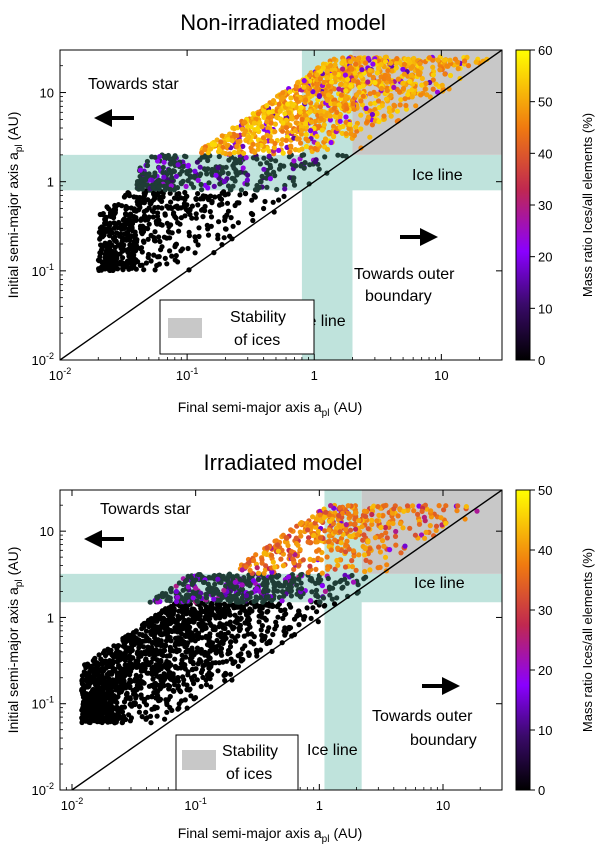  I want to click on ice-line-horizontal-label: Ice line, so click(437, 175).